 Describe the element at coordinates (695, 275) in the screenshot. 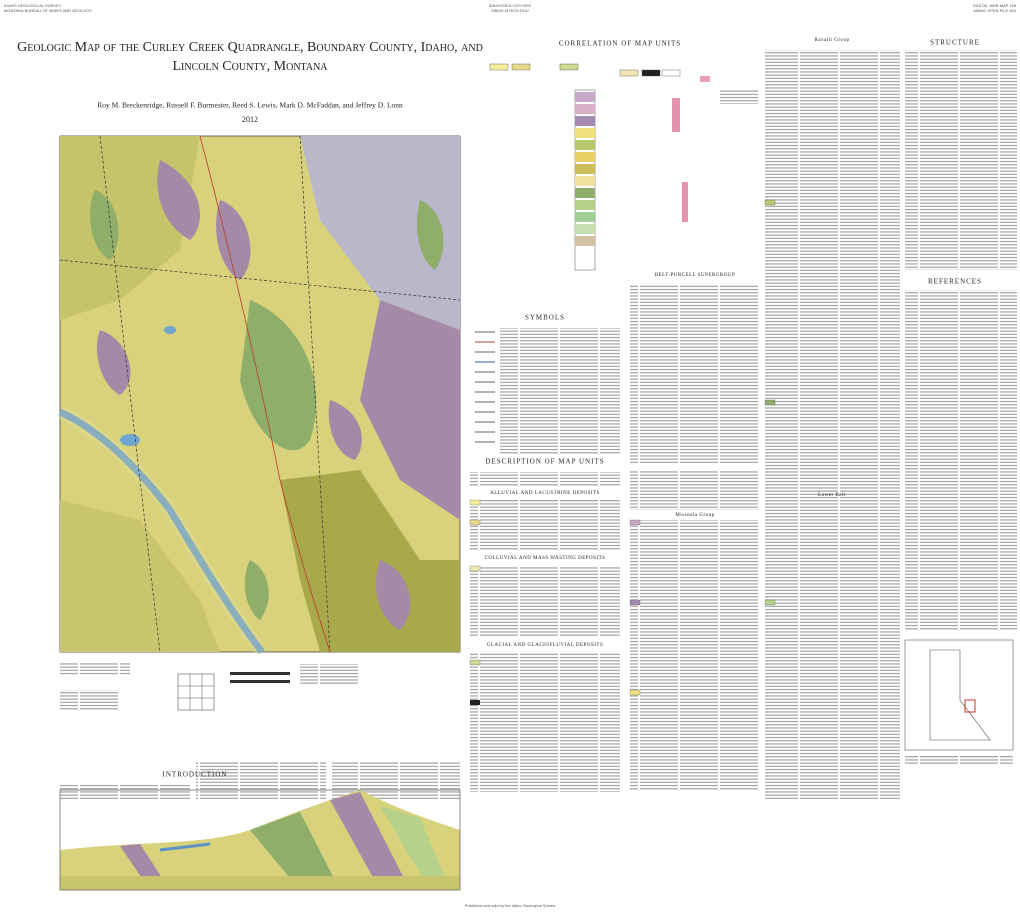

I see `subheading: BELT-PURCELL SUPERGROUP` at that location.